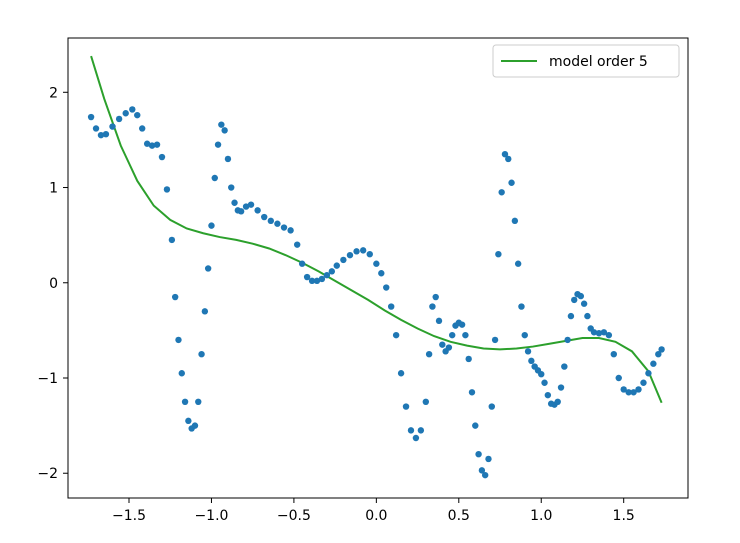  Describe the element at coordinates (624, 516) in the screenshot. I see `x-tick-label: 1.5` at that location.